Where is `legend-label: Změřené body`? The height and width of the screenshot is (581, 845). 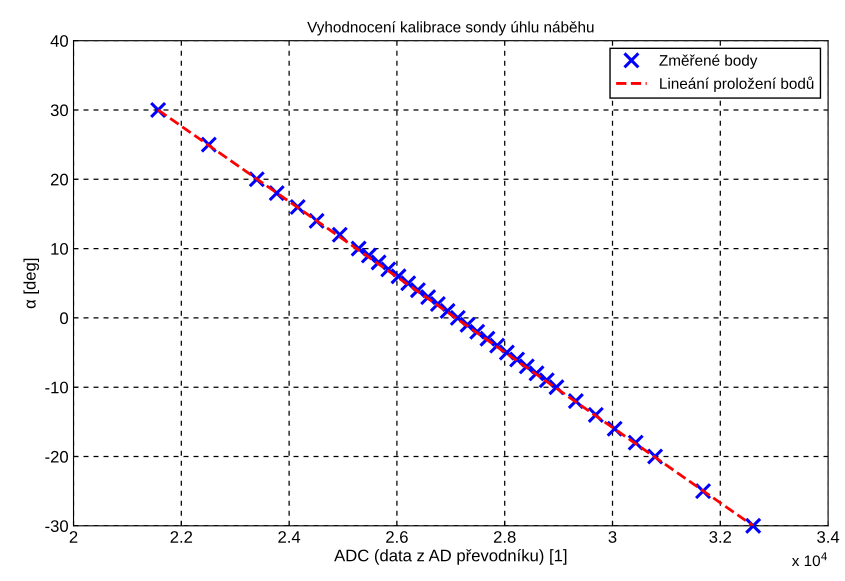 legend-label: Změřené body is located at coordinates (708, 61).